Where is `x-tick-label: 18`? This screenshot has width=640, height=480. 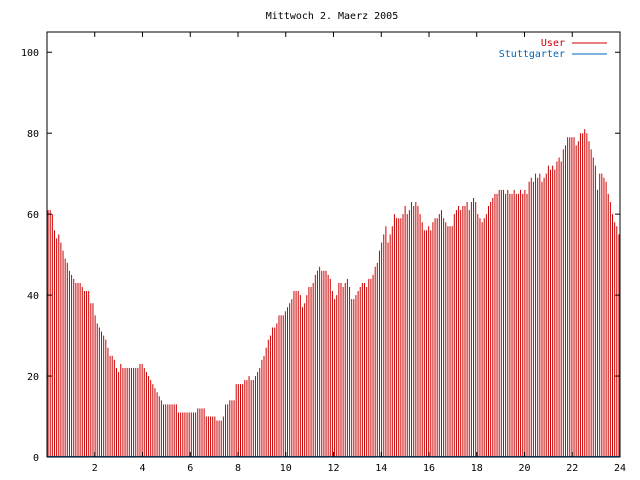
x-tick-label: 18 is located at coordinates (477, 468).